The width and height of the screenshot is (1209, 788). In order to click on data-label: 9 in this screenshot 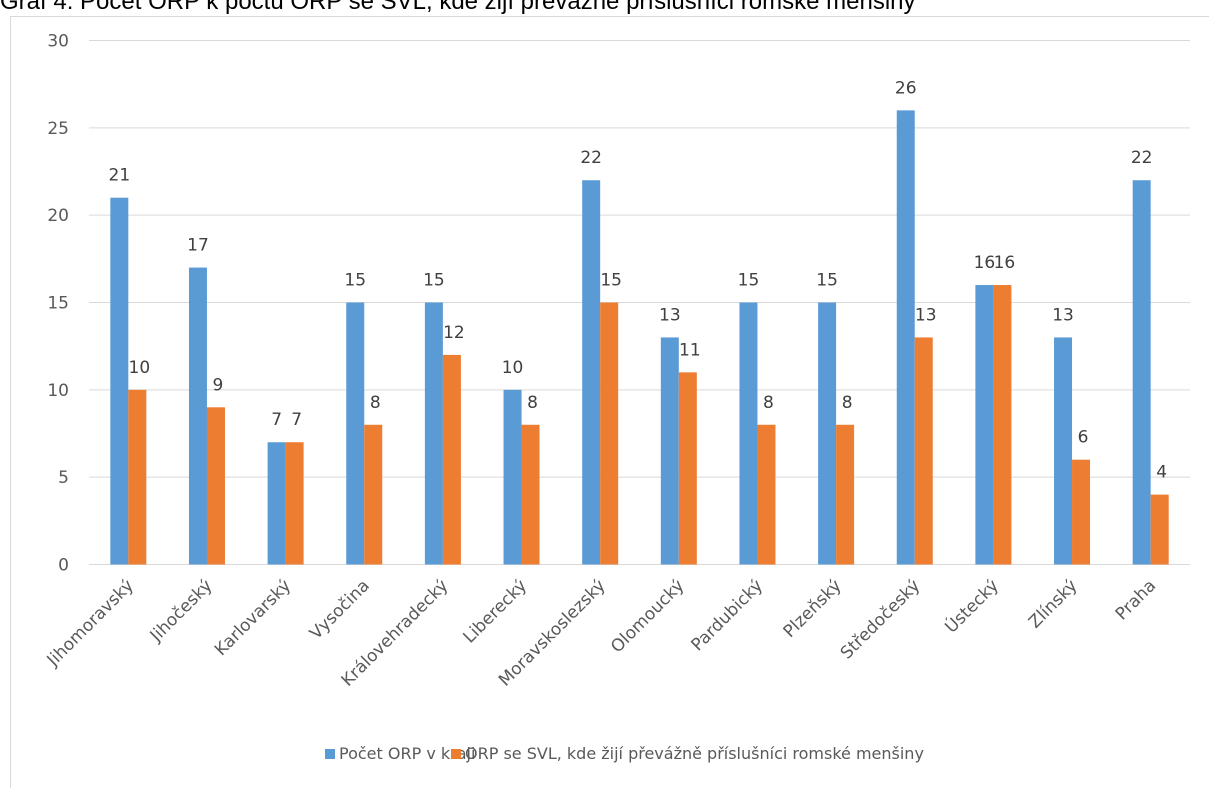, I will do `click(218, 385)`.